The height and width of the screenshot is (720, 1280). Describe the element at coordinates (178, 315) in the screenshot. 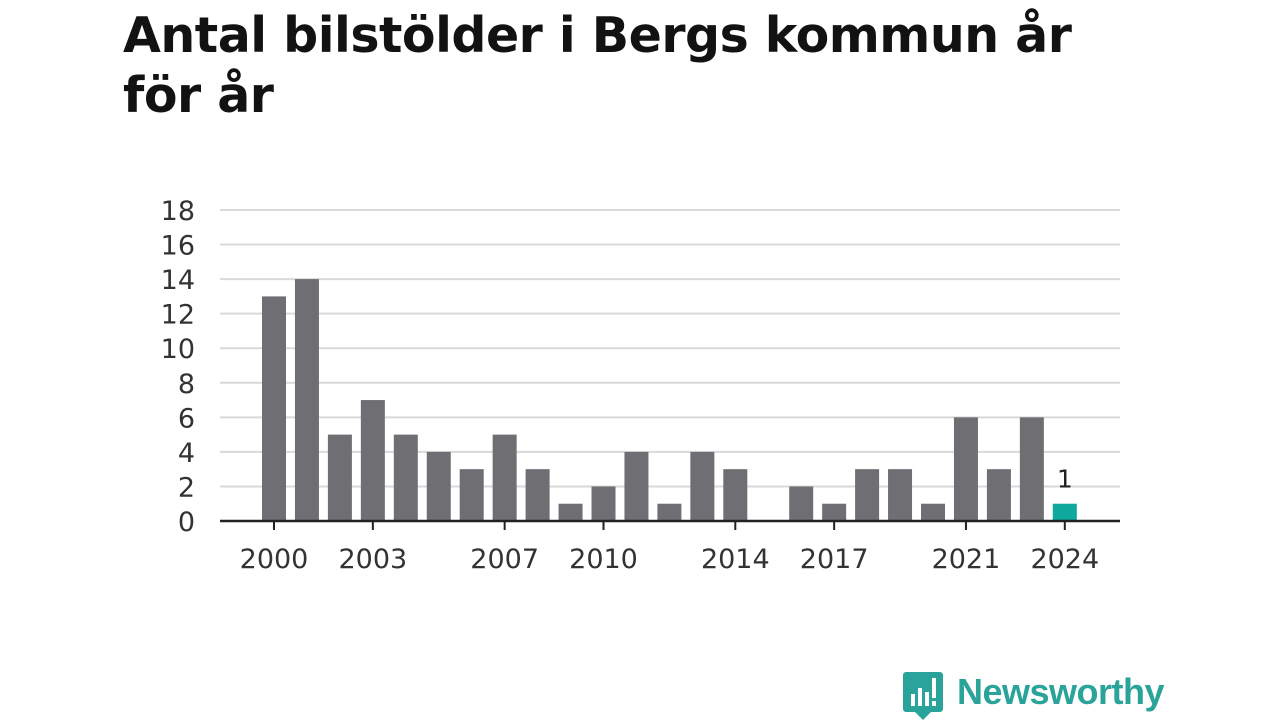

I see `y-tick-label: 12` at that location.